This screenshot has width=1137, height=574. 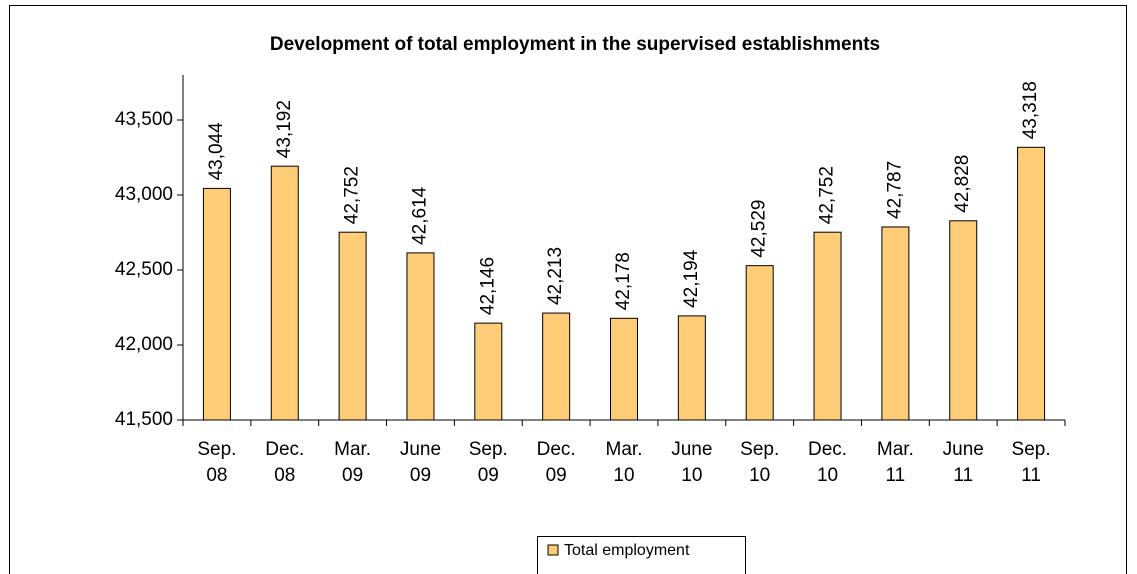 What do you see at coordinates (555, 276) in the screenshot?
I see `data-label: 42,213` at bounding box center [555, 276].